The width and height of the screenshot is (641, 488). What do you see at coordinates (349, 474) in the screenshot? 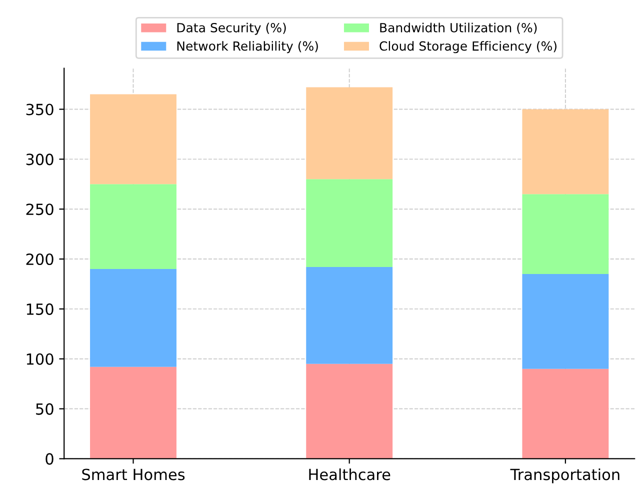
I see `x-tick-label: Healthcare` at bounding box center [349, 474].